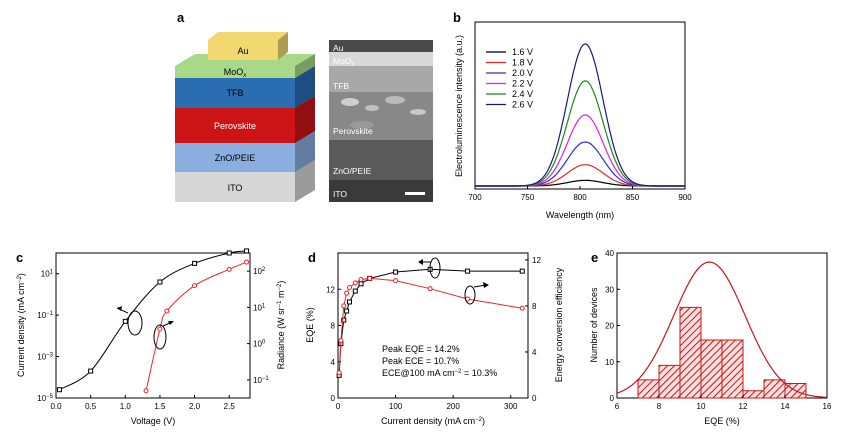 Image resolution: width=841 pixels, height=432 pixels. What do you see at coordinates (594, 325) in the screenshot?
I see `e-y-axis-label: Number of devices` at bounding box center [594, 325].